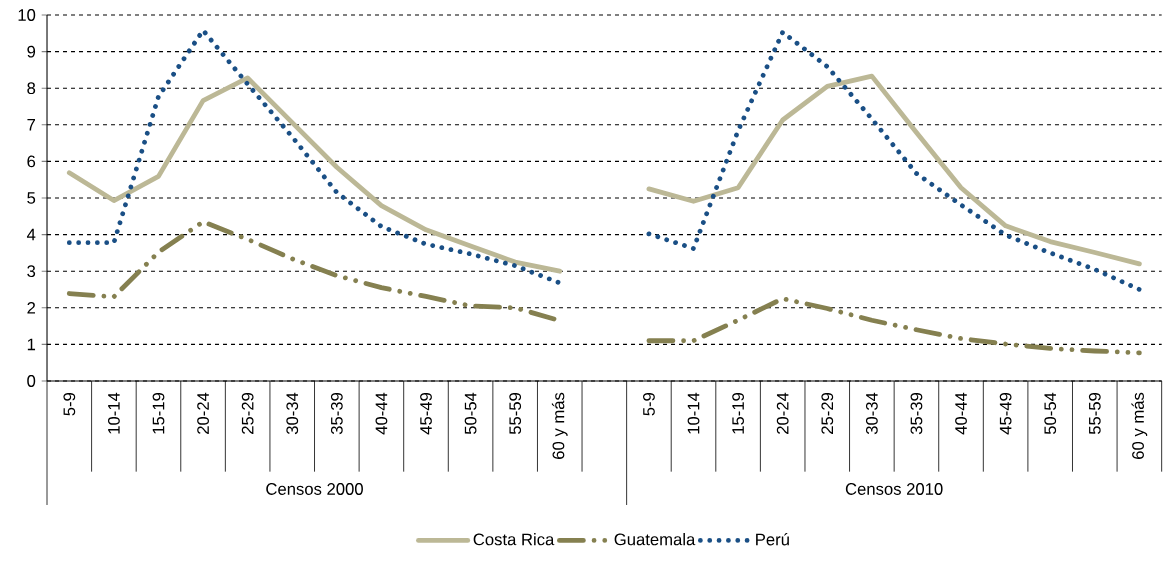  I want to click on y-tick-label: 9, so click(31, 51).